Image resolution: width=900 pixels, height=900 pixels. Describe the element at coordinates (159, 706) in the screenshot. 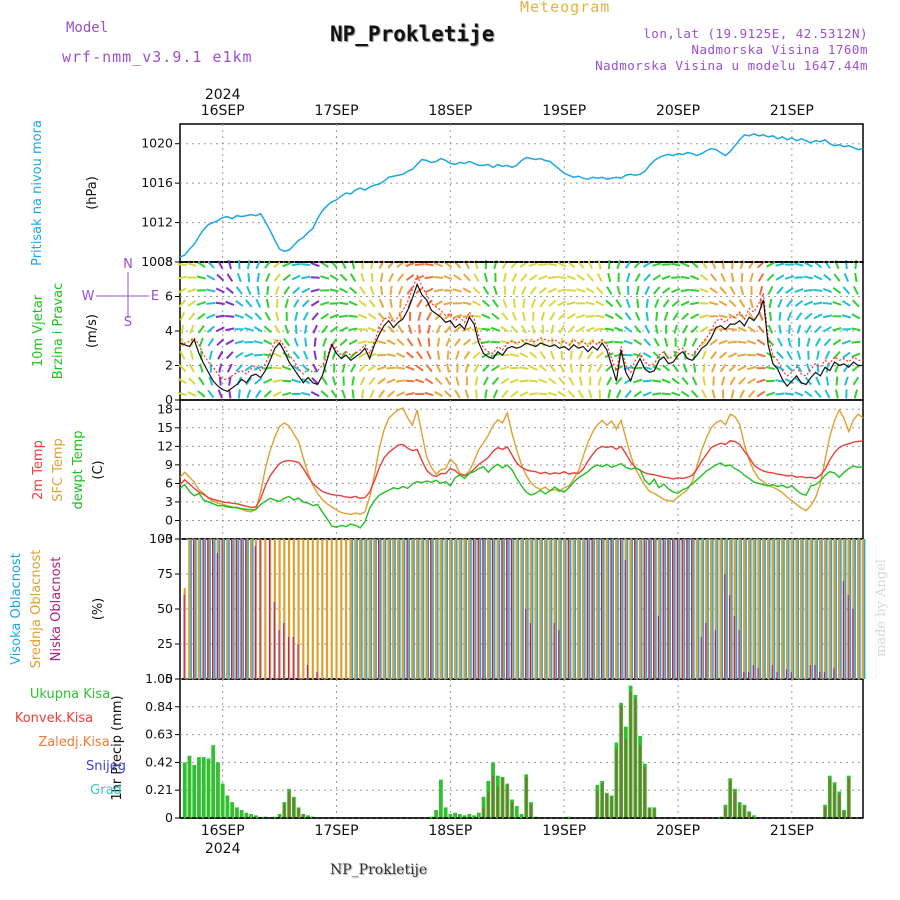

I see `y-tick-label-precip: 0.84` at that location.